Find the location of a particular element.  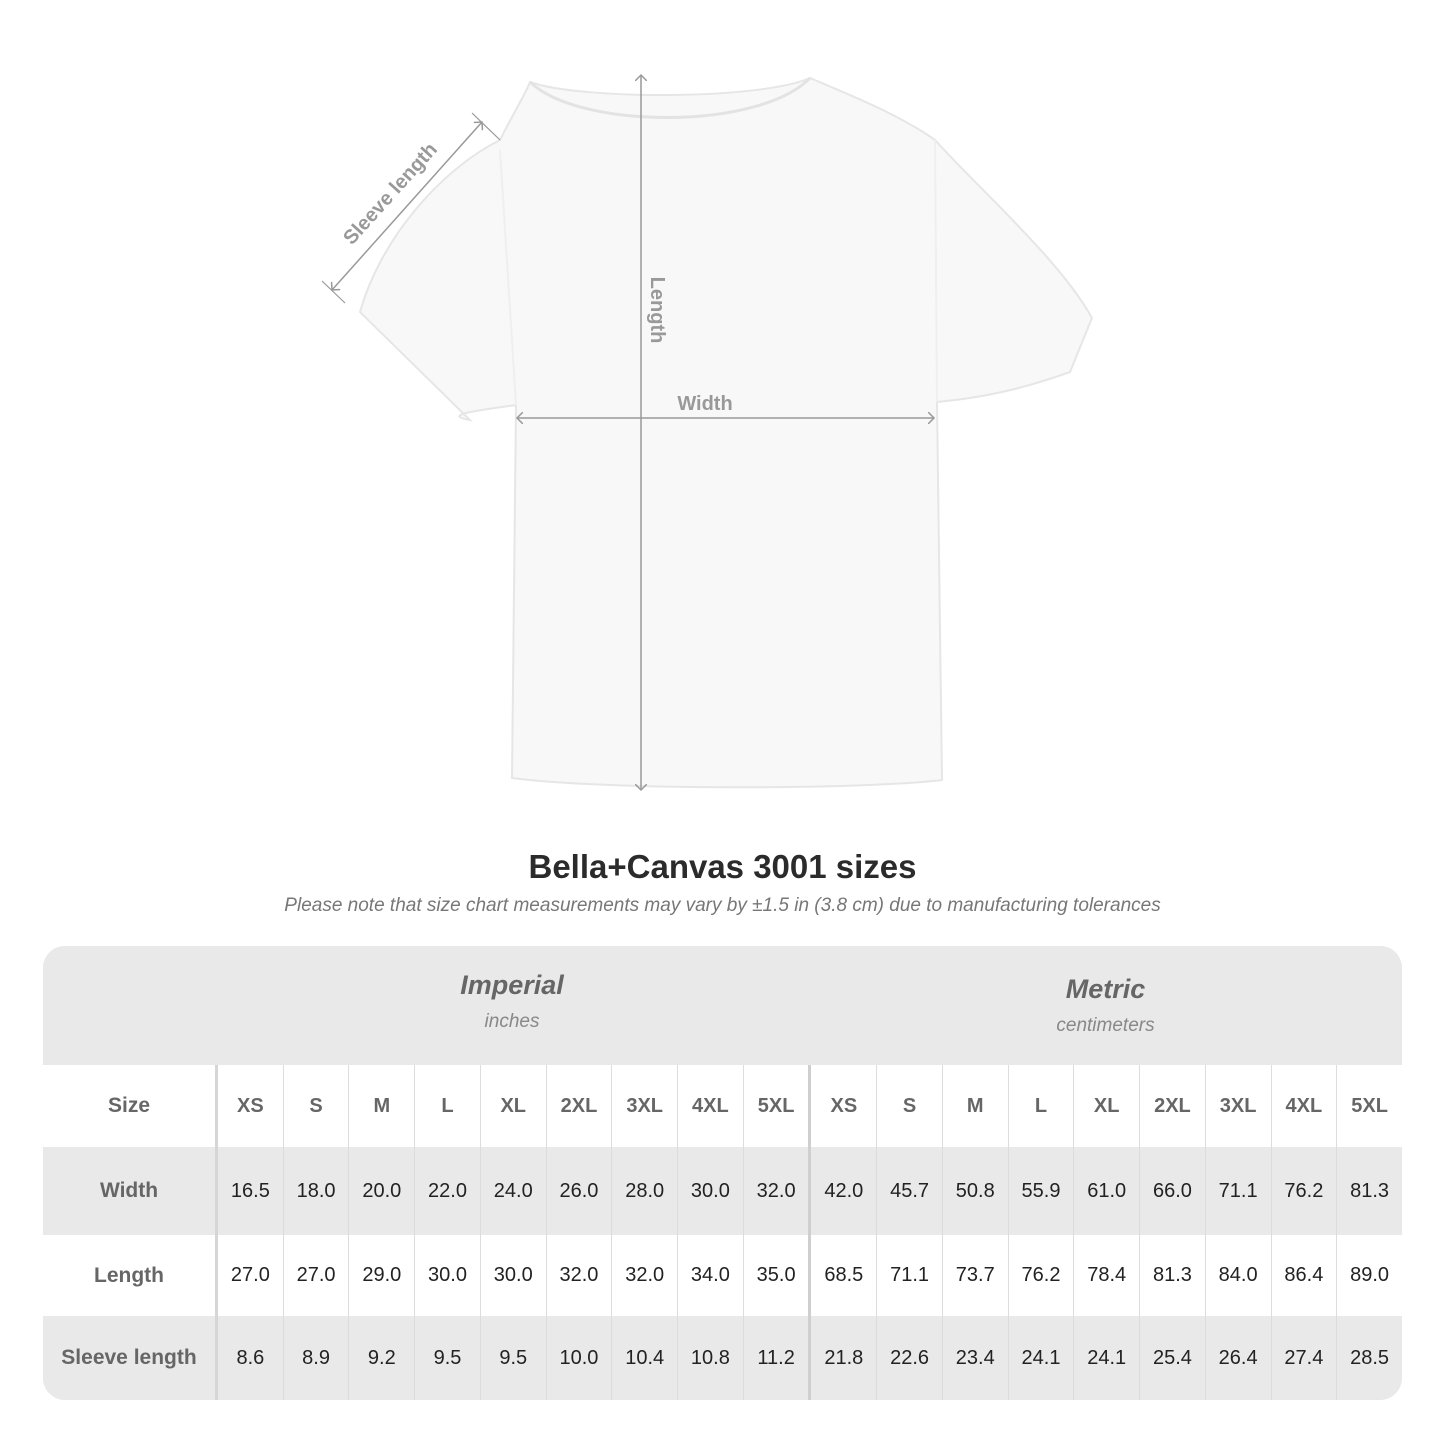

table-cell: 10.4 is located at coordinates (645, 1358).